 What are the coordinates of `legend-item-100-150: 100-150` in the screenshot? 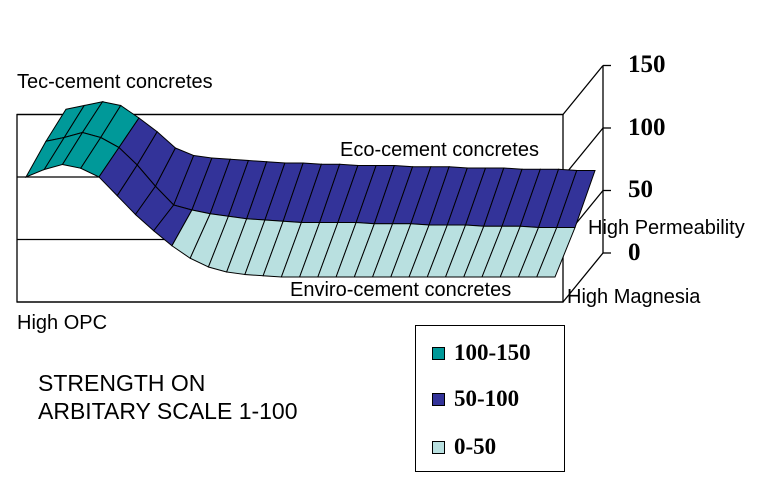 It's located at (481, 353).